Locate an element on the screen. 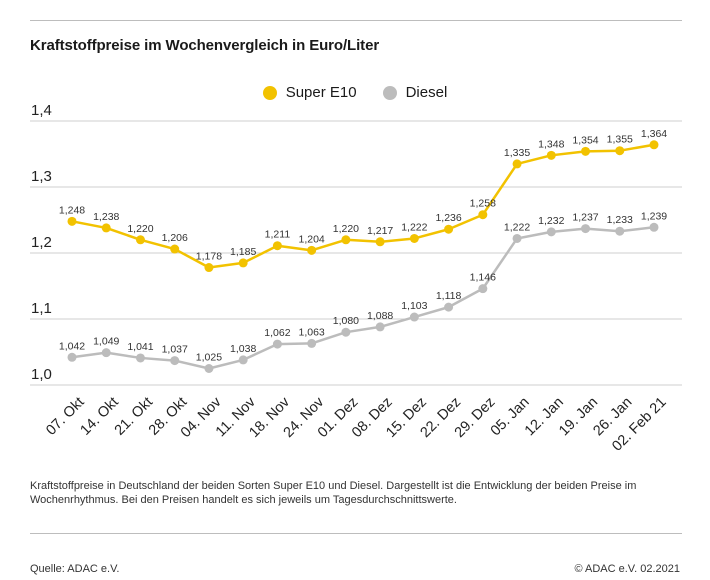 The height and width of the screenshot is (580, 710). legend: Super E10 Diesel is located at coordinates (355, 92).